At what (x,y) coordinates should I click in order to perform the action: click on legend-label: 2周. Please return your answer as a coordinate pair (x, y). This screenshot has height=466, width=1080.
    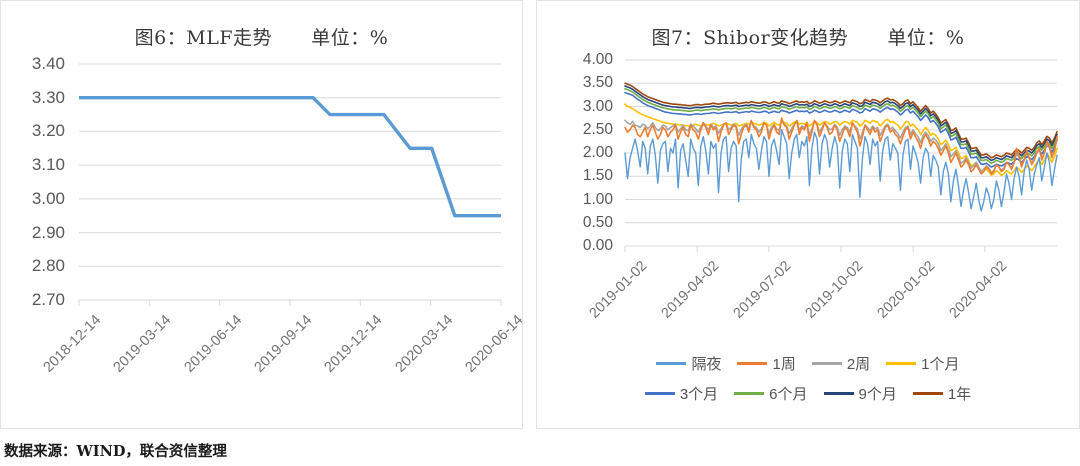
    Looking at the image, I should click on (858, 364).